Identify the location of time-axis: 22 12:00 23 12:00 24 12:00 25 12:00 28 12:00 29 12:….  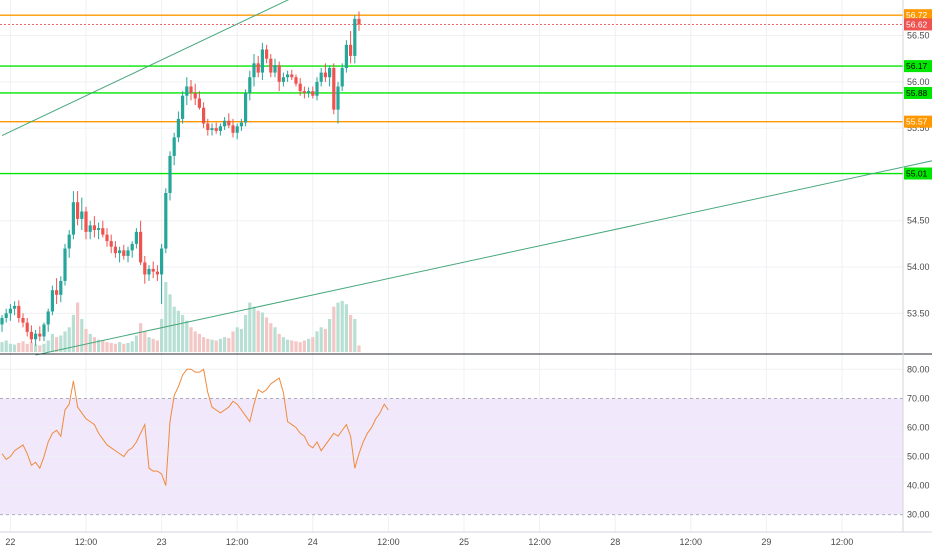
(466, 539).